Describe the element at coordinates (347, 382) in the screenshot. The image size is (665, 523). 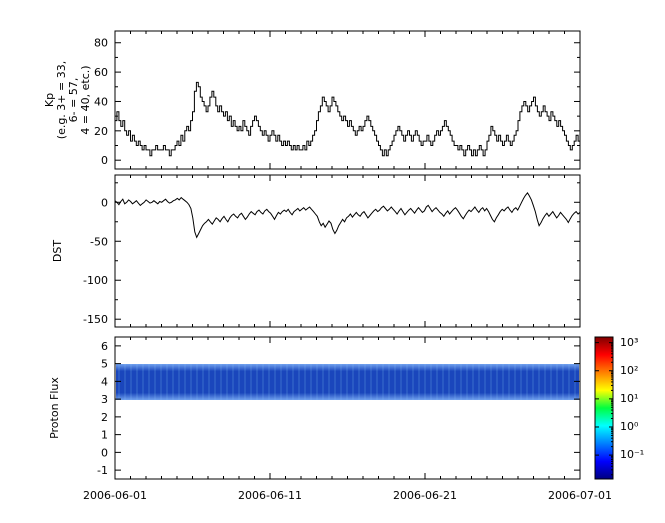
I see `proton-flux-band` at that location.